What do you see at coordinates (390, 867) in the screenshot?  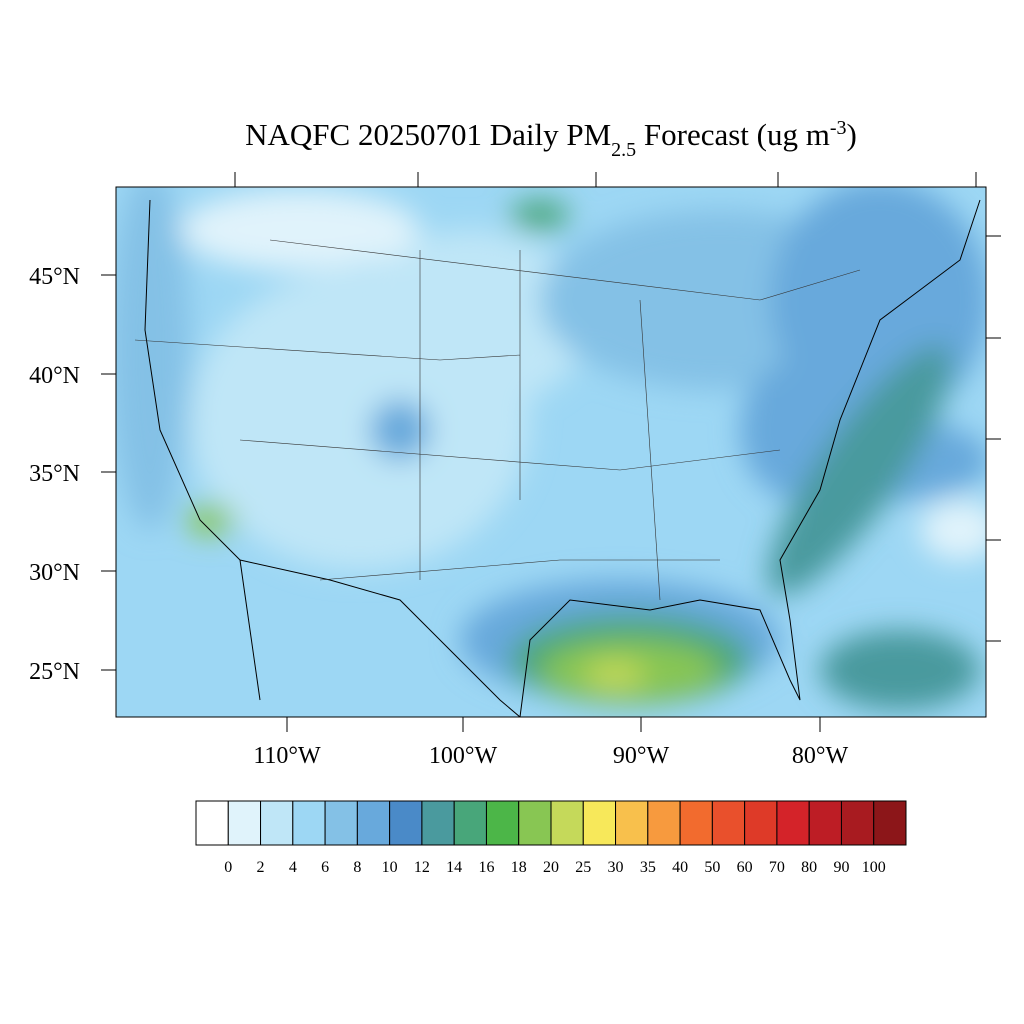 I see `colorbar-label: 10` at bounding box center [390, 867].